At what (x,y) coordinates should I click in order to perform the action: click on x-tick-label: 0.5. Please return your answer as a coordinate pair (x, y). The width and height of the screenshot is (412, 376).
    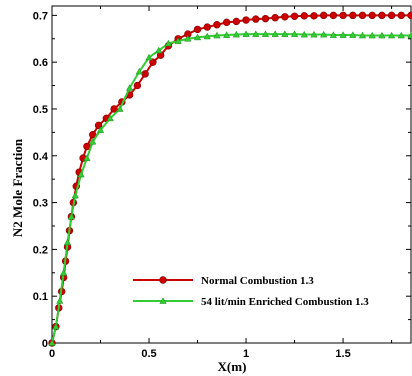
    Looking at the image, I should click on (148, 354).